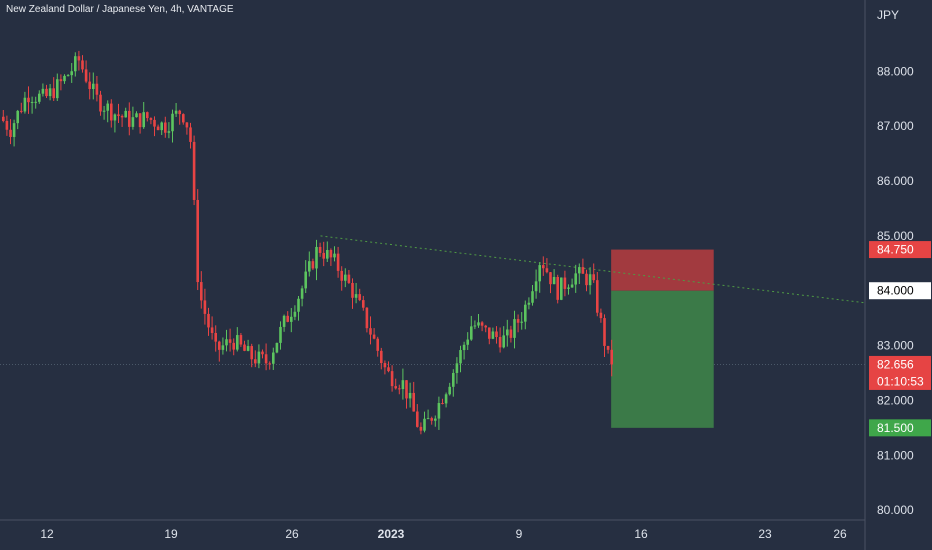  Describe the element at coordinates (391, 534) in the screenshot. I see `x-tick-label: 2023` at that location.